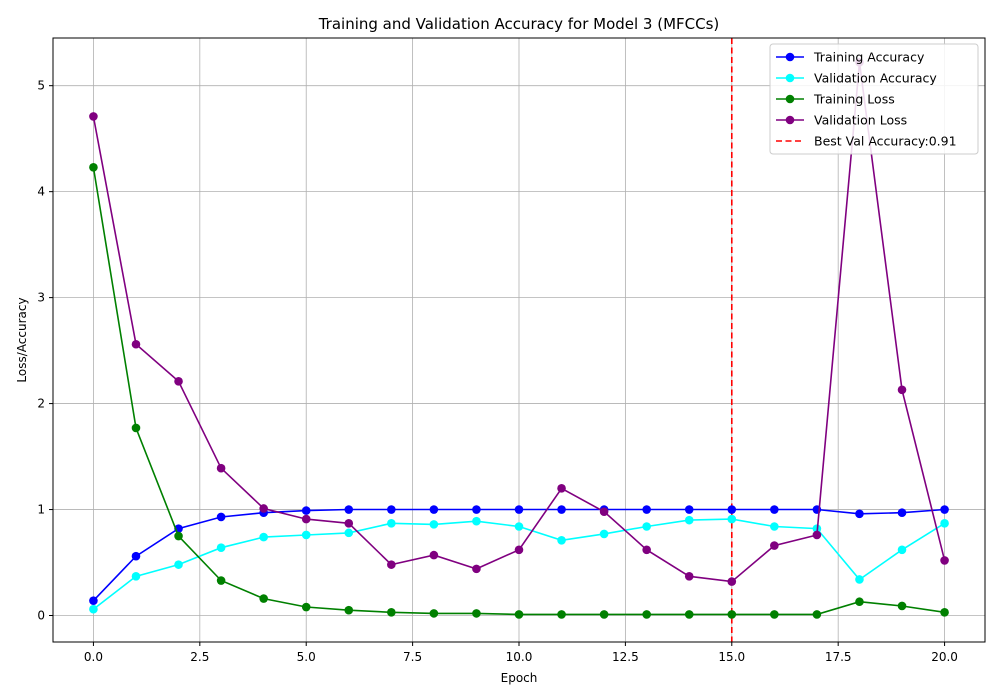  I want to click on x-tick-label: 15.0, so click(731, 657).